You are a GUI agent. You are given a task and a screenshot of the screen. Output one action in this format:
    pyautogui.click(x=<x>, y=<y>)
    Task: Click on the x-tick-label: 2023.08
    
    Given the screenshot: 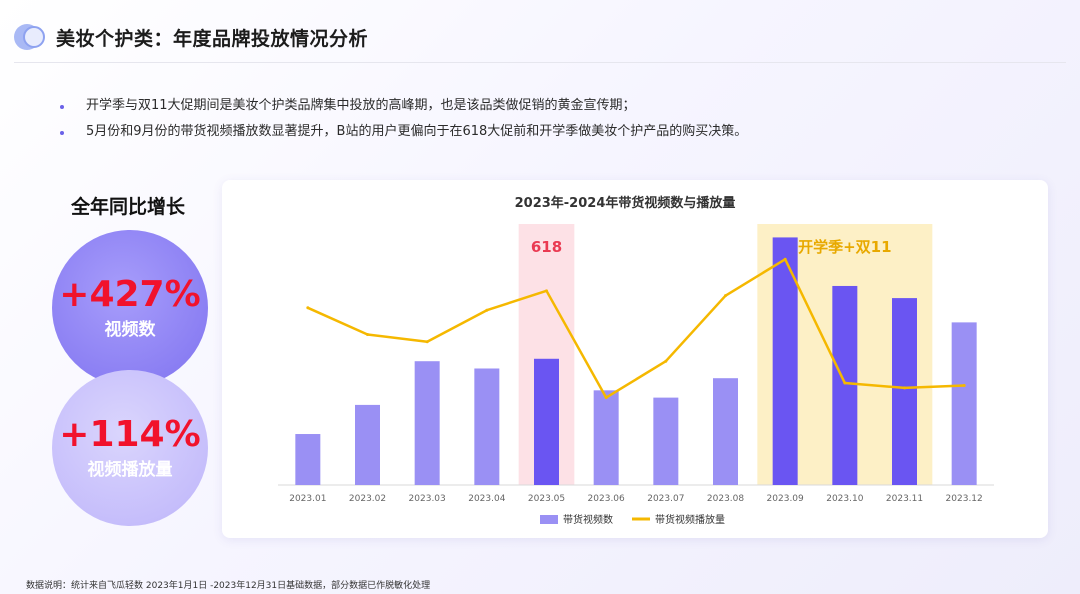 What is the action you would take?
    pyautogui.click(x=725, y=499)
    